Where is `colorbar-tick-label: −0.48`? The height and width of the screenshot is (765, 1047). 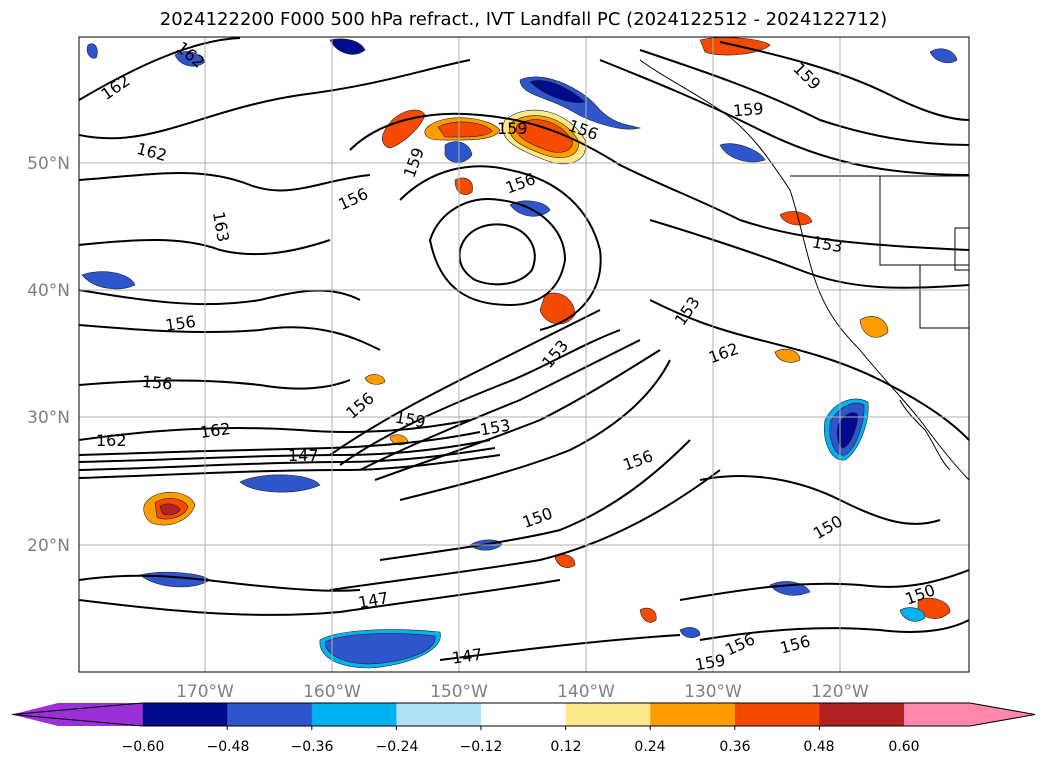 colorbar-tick-label: −0.48 is located at coordinates (228, 747).